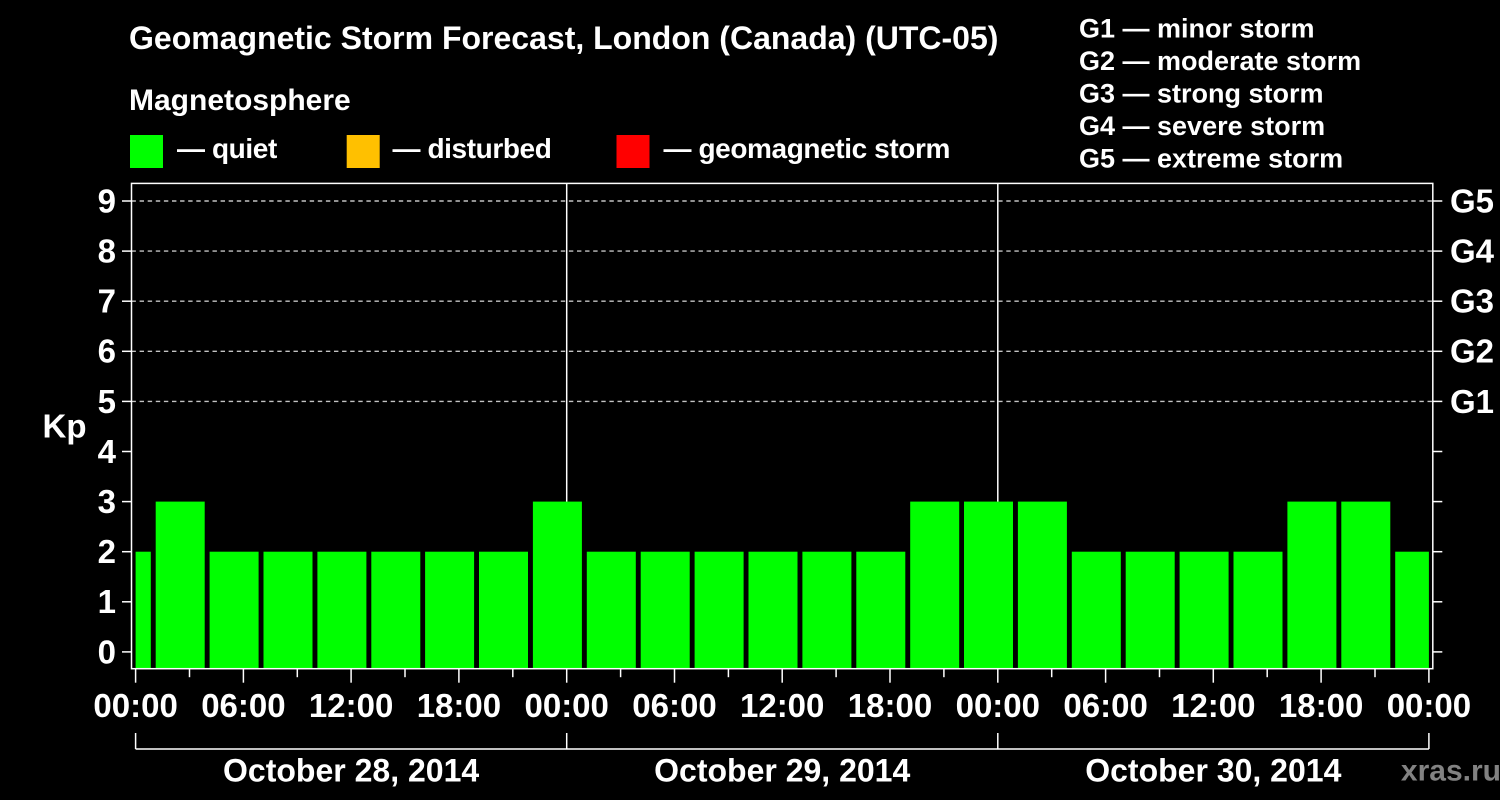  Describe the element at coordinates (107, 501) in the screenshot. I see `svg-text: 3` at that location.